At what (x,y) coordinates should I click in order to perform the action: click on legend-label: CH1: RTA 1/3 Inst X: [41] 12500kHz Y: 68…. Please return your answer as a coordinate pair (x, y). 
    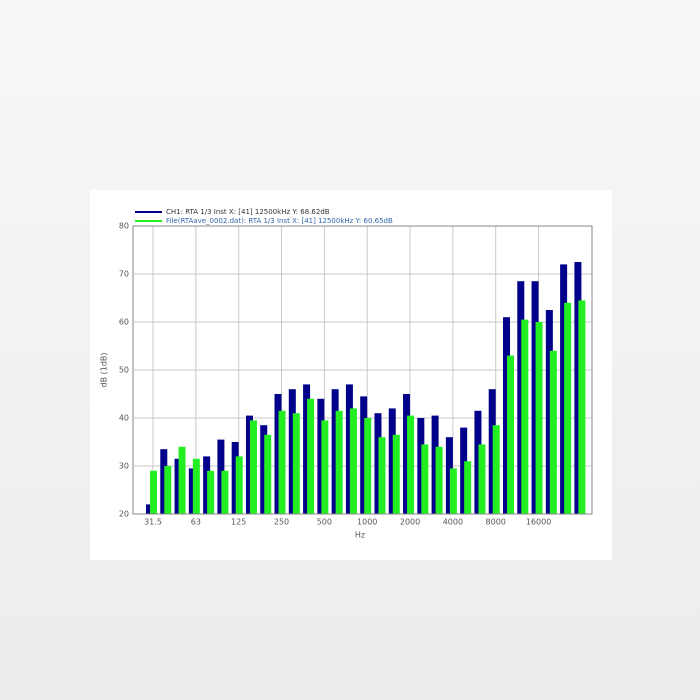
    Looking at the image, I should click on (248, 212).